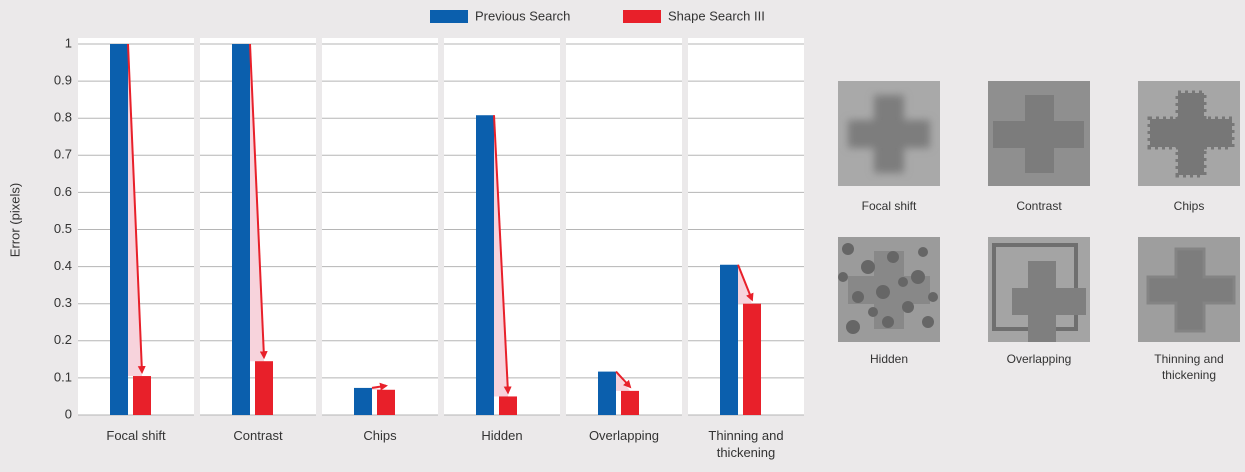  I want to click on legend-label: Previous Search, so click(522, 15).